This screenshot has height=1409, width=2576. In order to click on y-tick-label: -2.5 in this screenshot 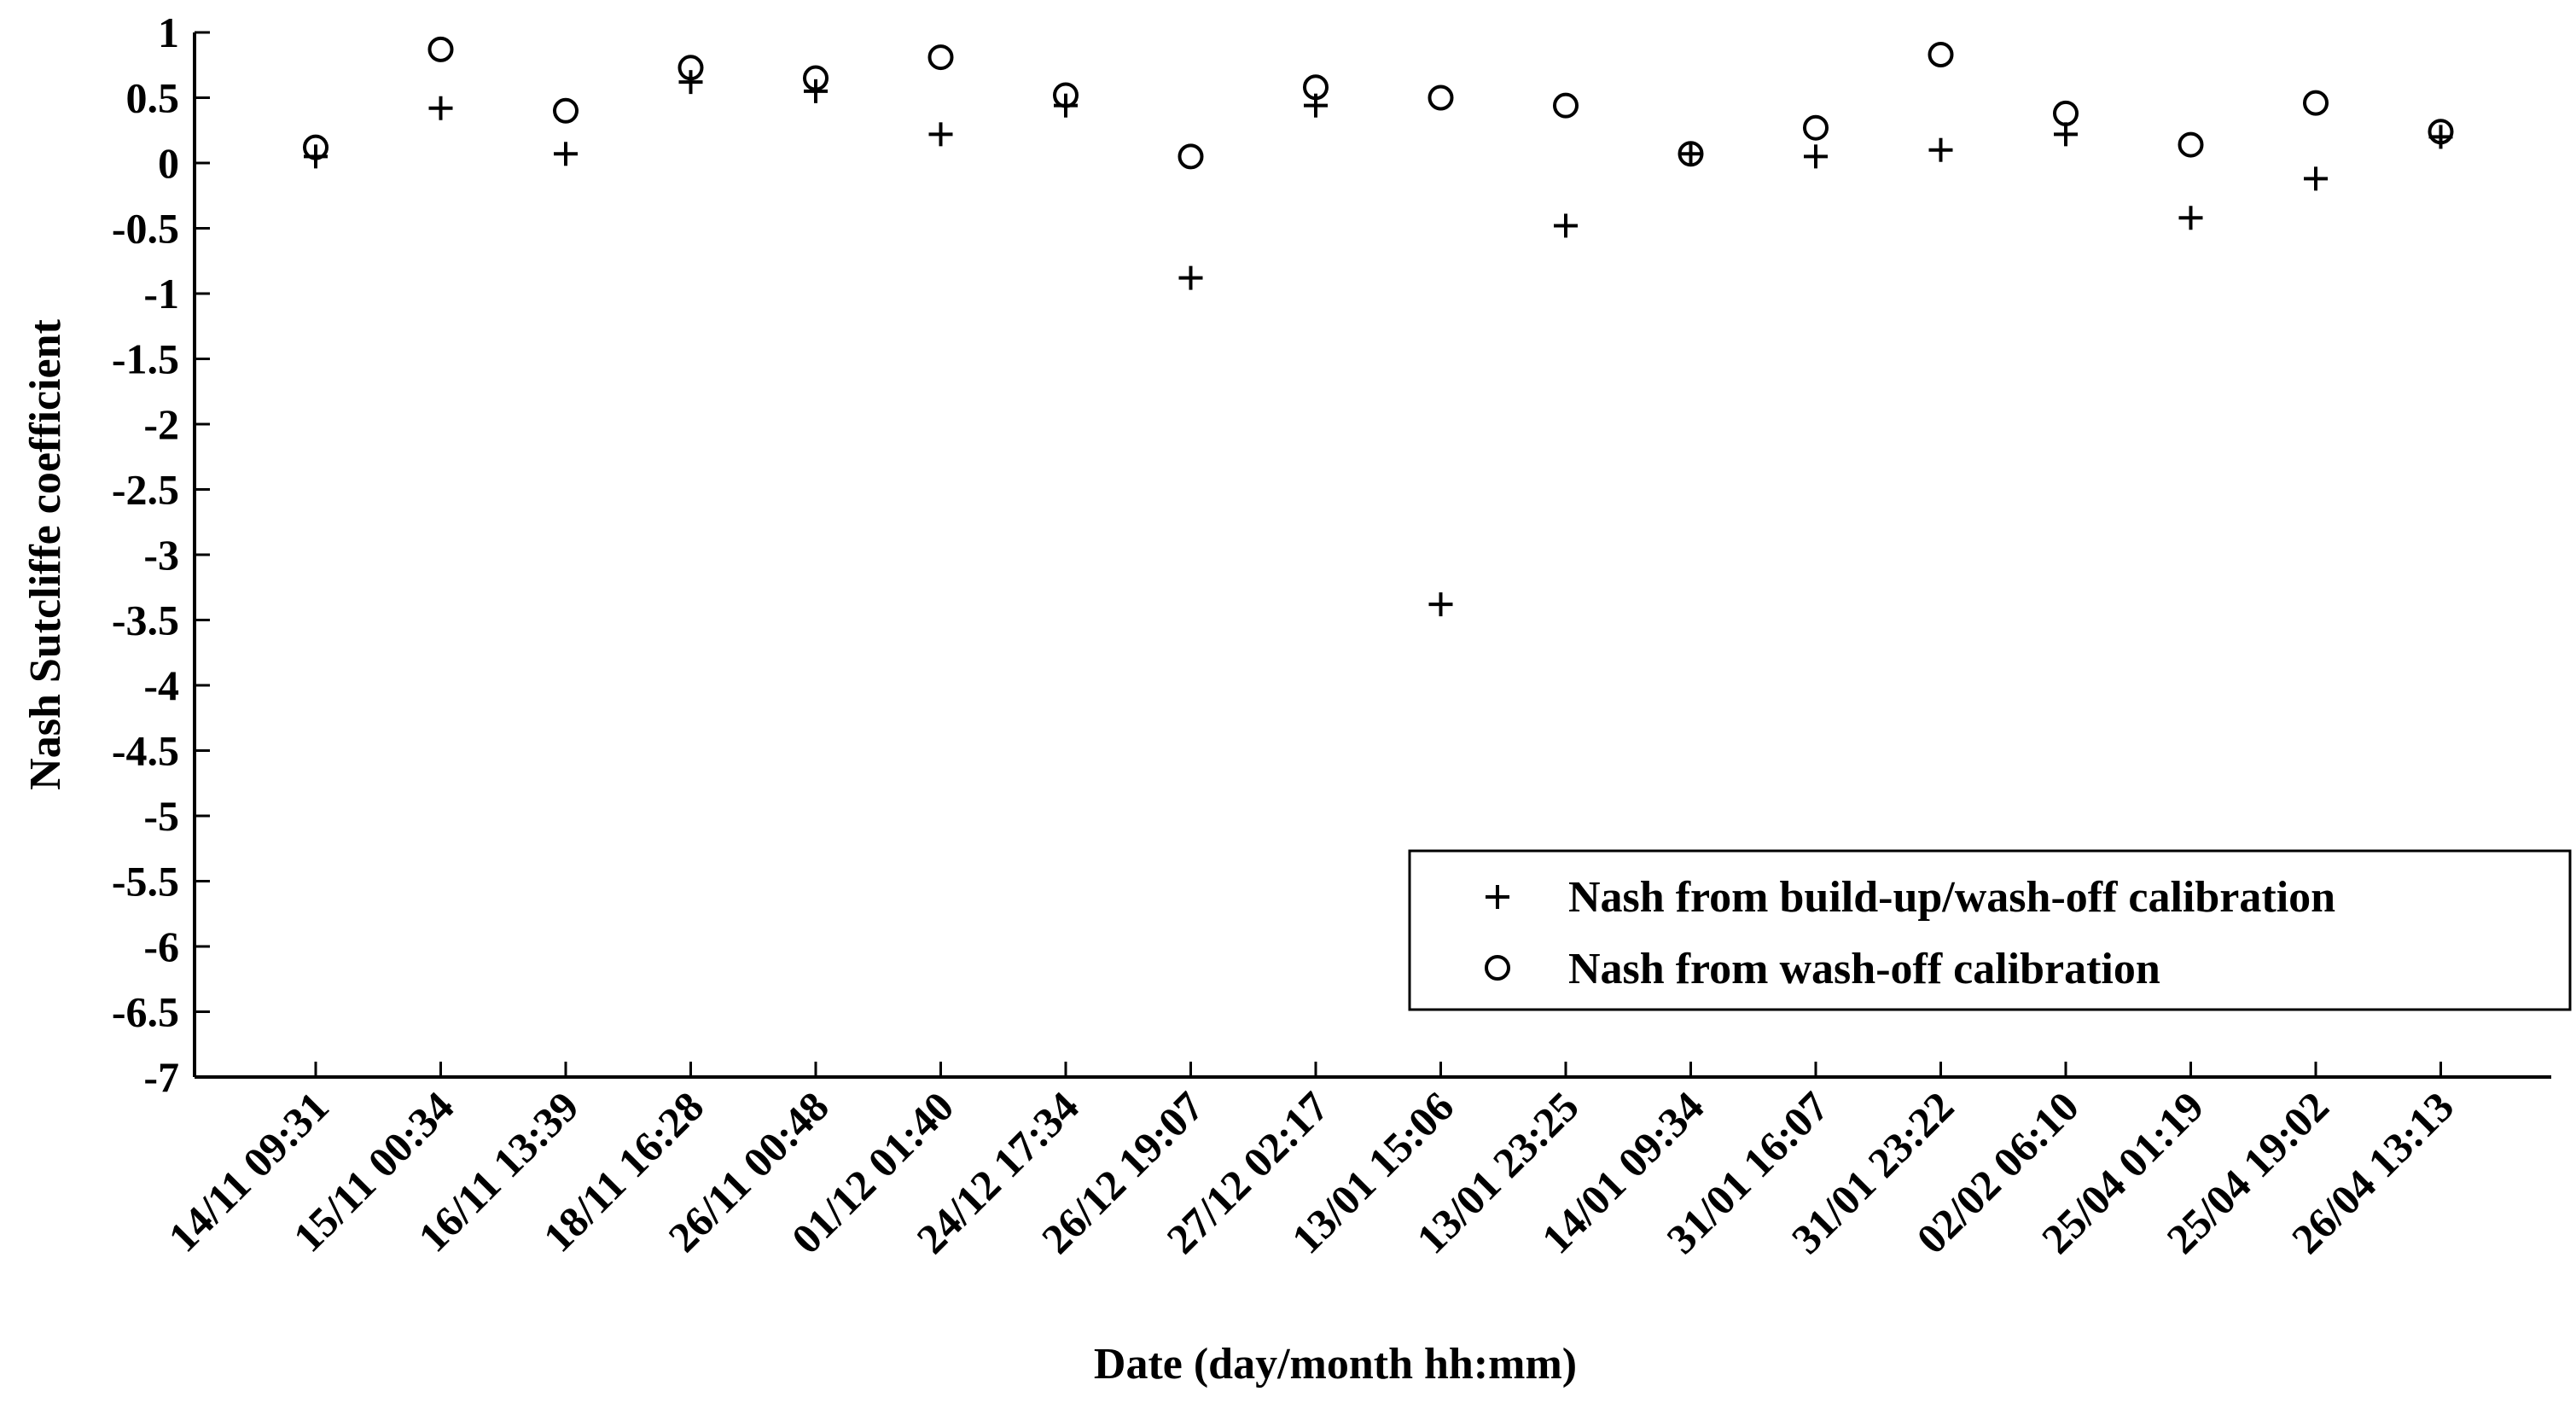, I will do `click(145, 490)`.